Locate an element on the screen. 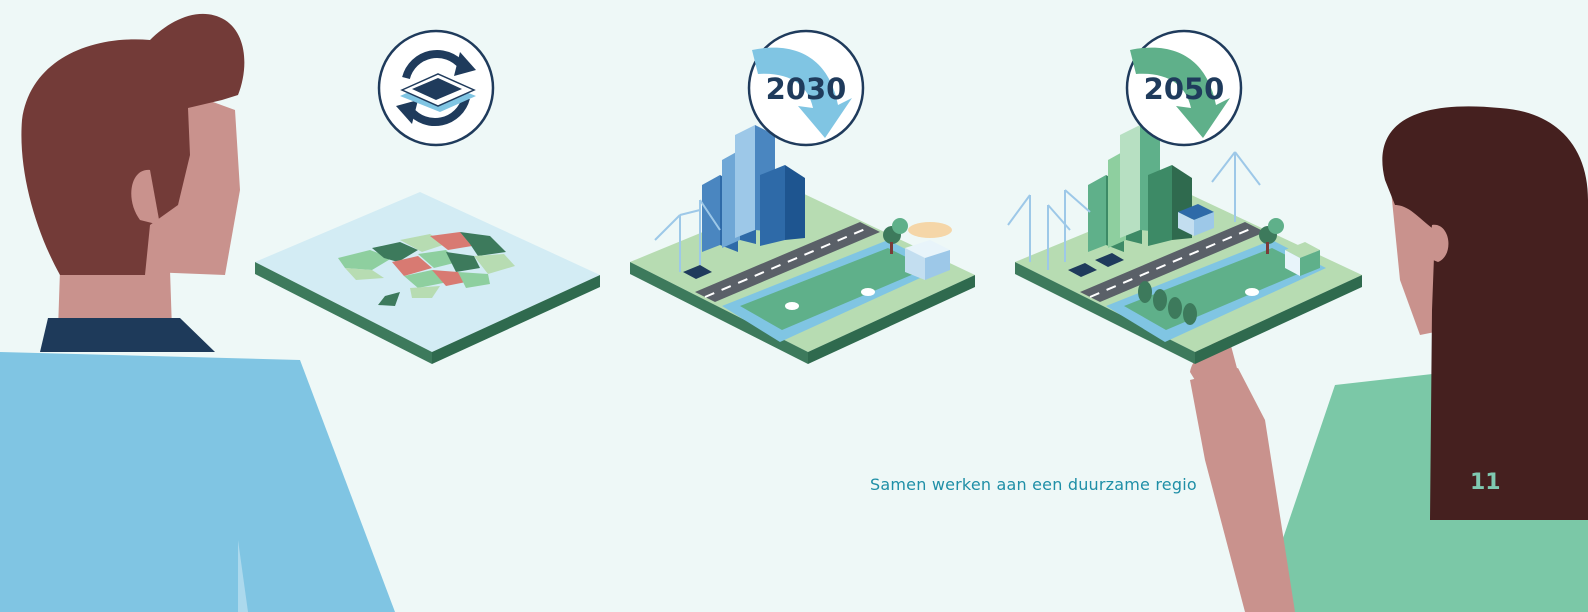  year-2030-badge: 2030 is located at coordinates (806, 88).